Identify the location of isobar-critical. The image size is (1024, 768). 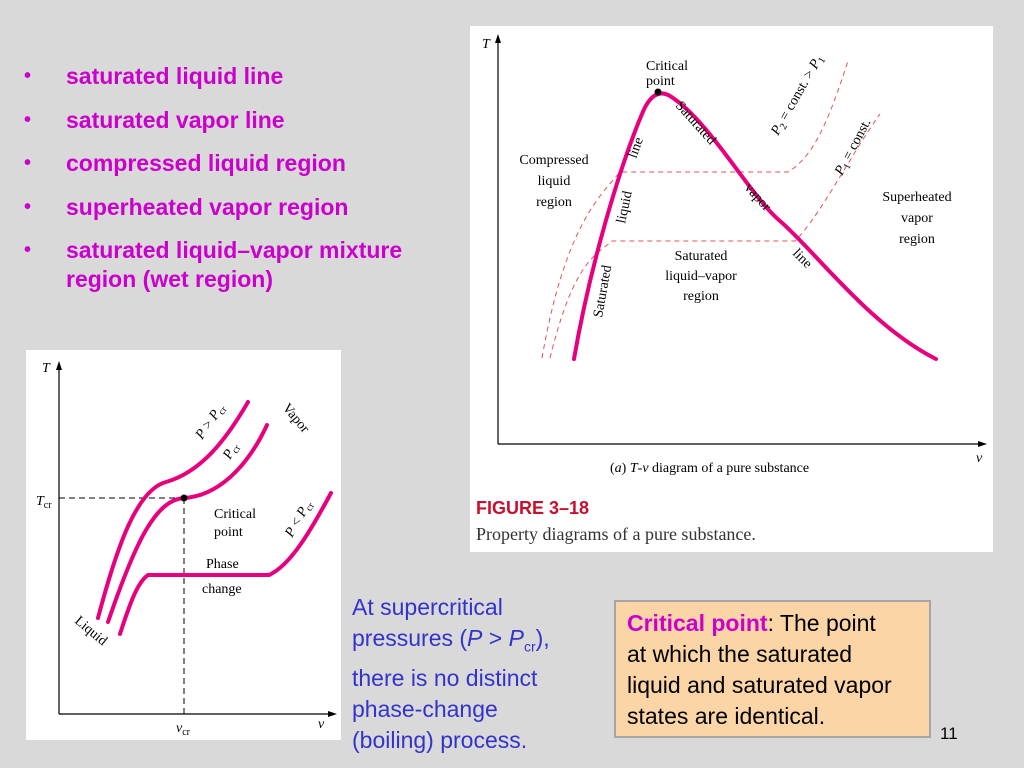
(187, 523).